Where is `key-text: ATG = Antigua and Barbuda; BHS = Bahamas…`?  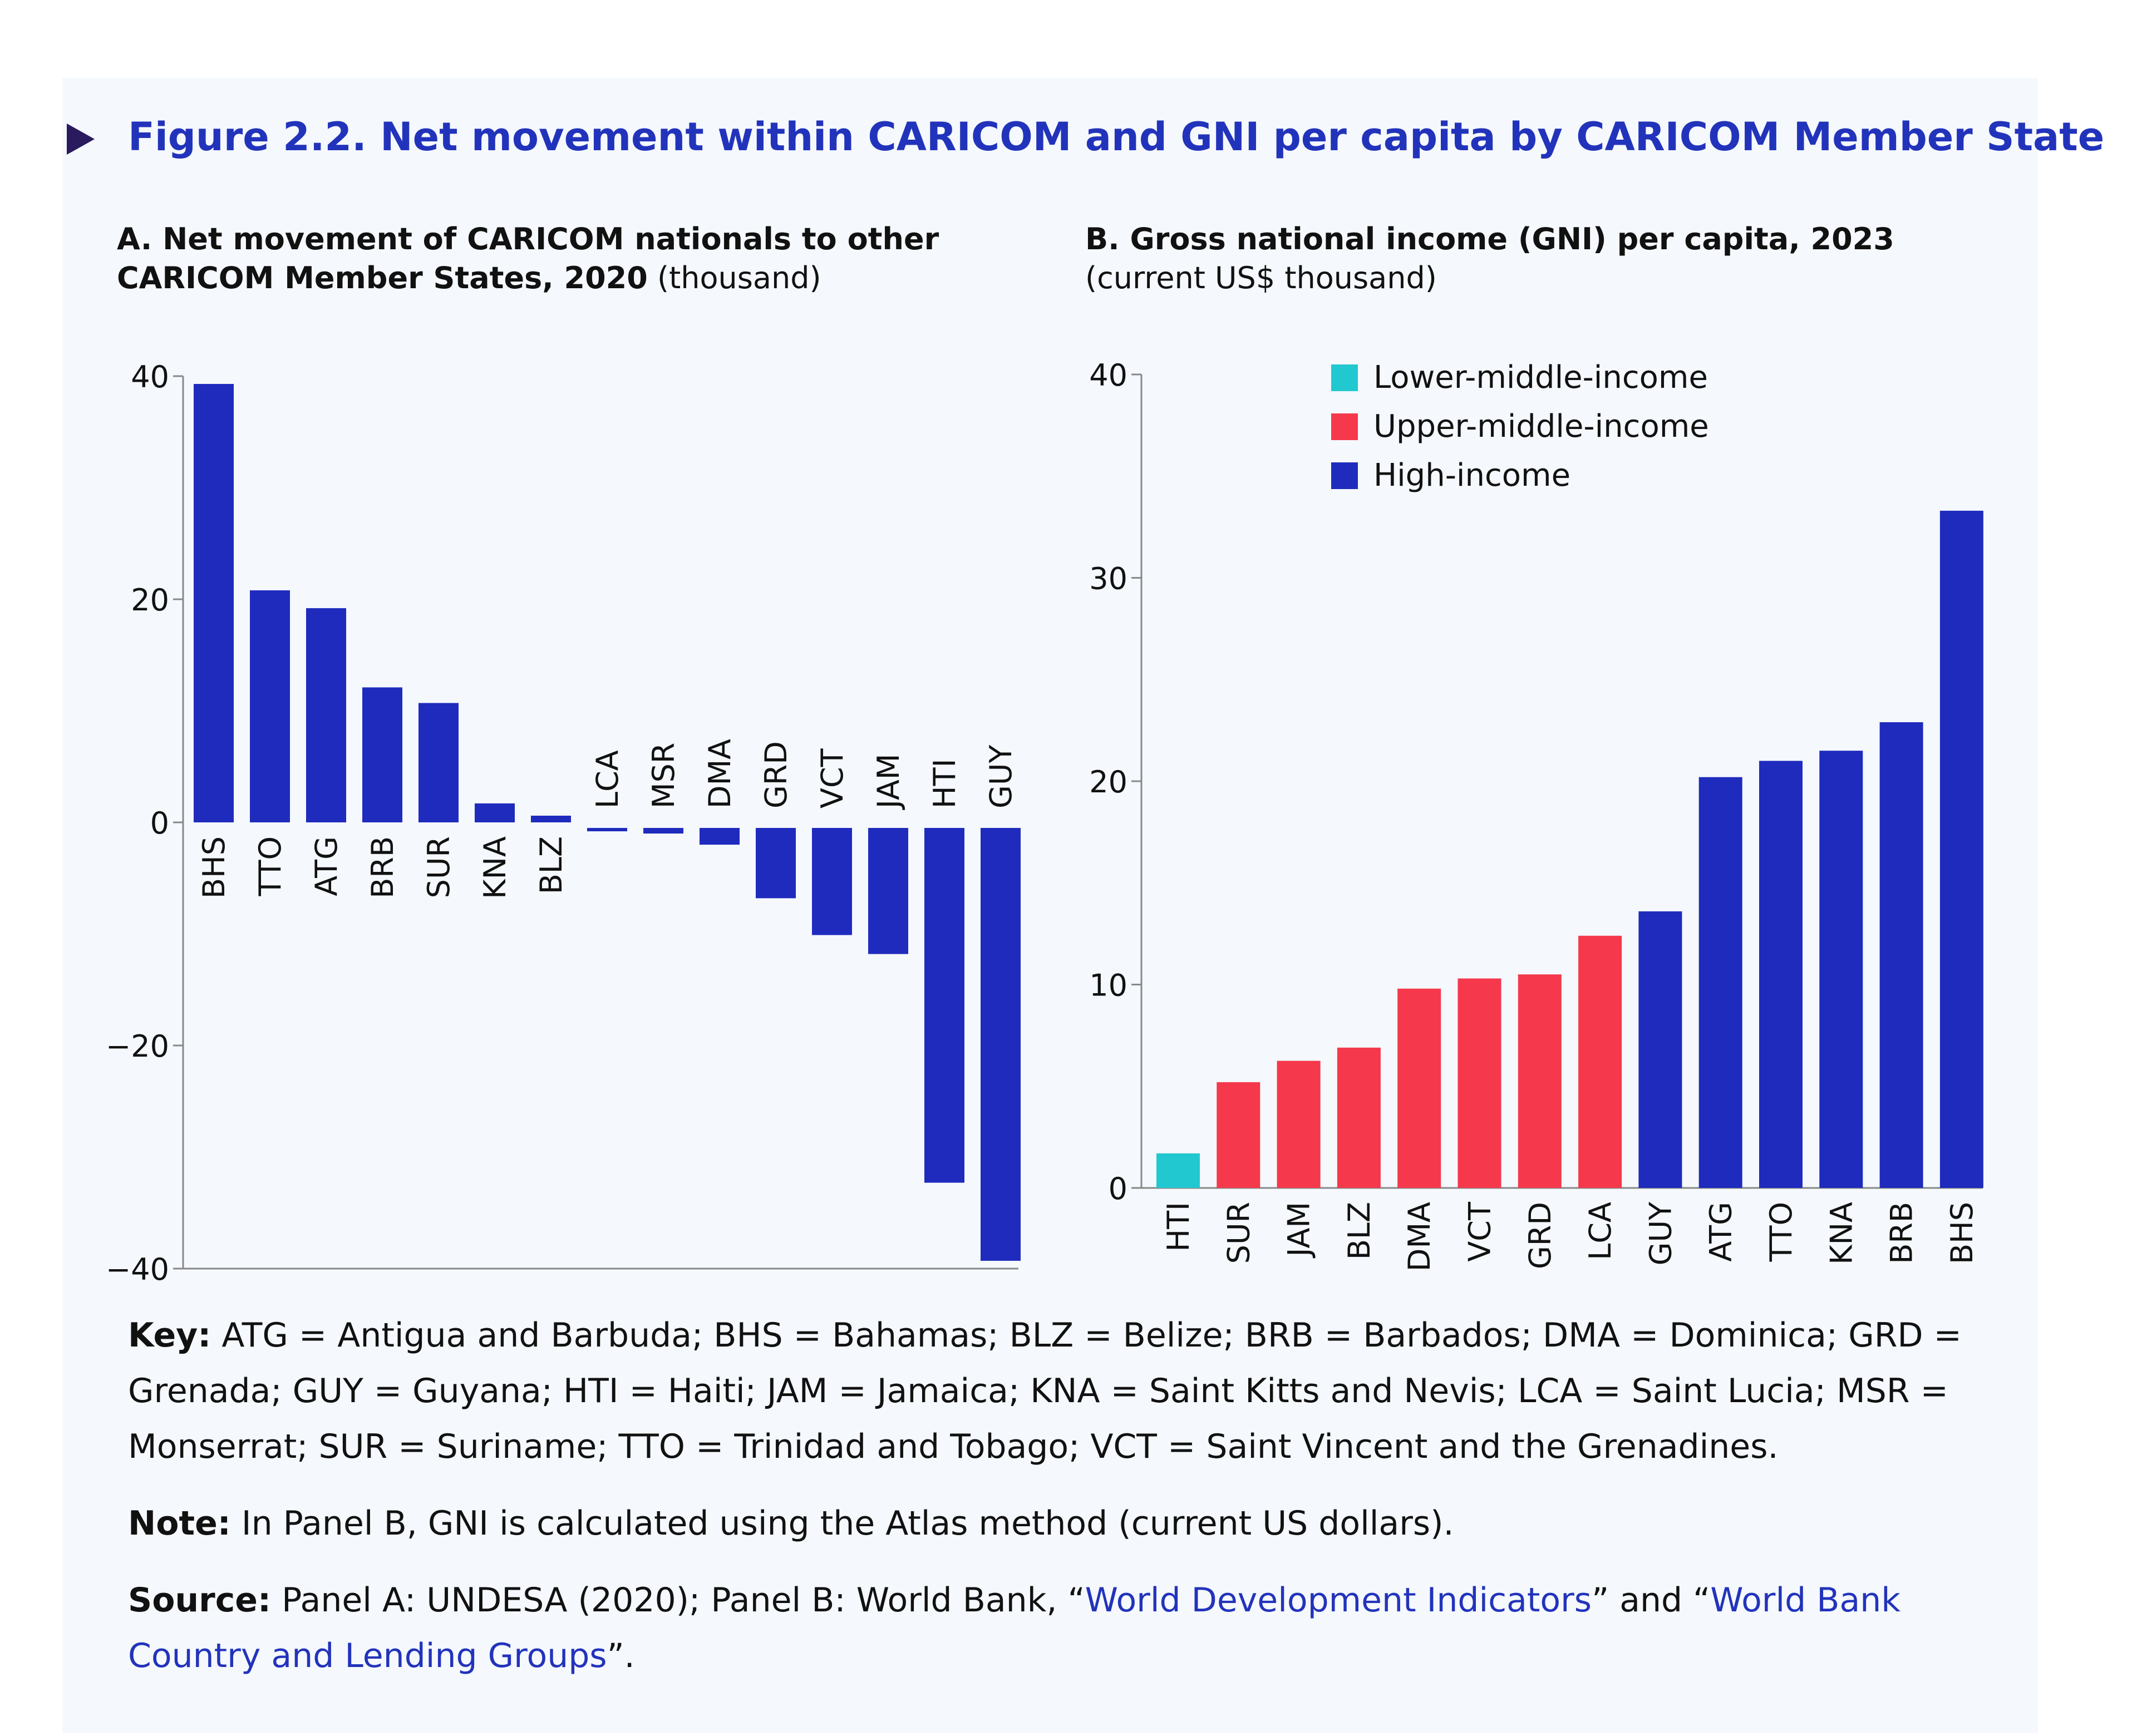 key-text: ATG = Antigua and Barbuda; BHS = Bahamas… is located at coordinates (1045, 1391).